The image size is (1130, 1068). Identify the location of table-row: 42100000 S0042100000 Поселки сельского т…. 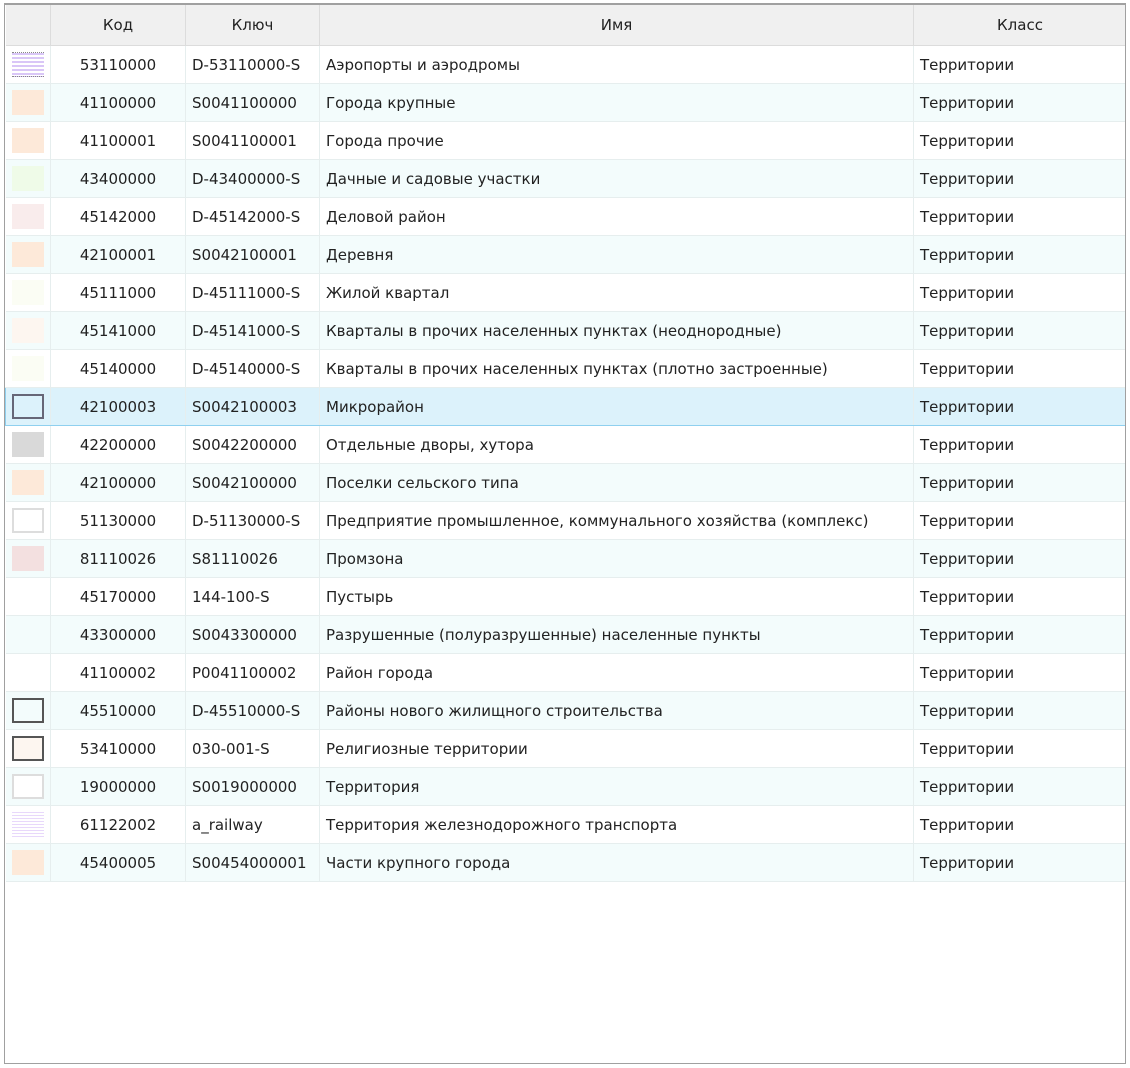
(565, 482).